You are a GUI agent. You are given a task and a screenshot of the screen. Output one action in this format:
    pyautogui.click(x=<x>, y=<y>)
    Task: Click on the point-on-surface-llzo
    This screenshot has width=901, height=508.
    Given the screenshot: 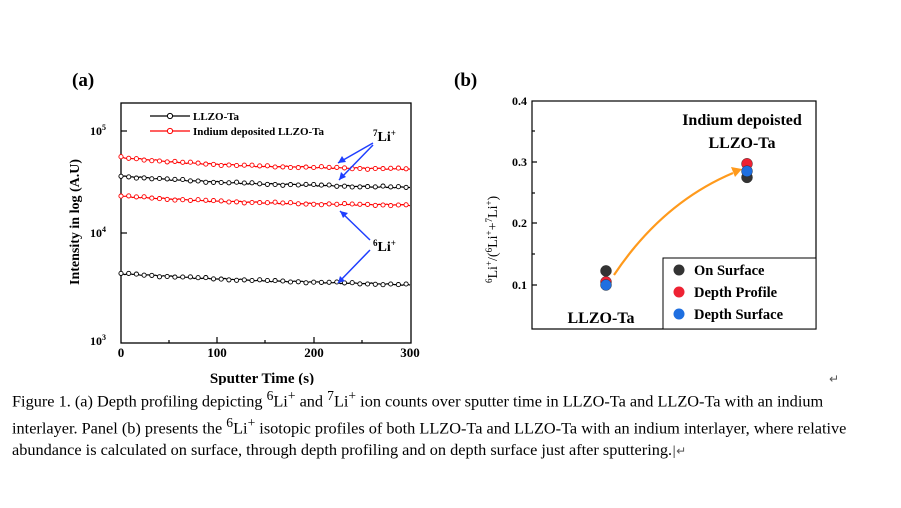 What is the action you would take?
    pyautogui.click(x=606, y=271)
    